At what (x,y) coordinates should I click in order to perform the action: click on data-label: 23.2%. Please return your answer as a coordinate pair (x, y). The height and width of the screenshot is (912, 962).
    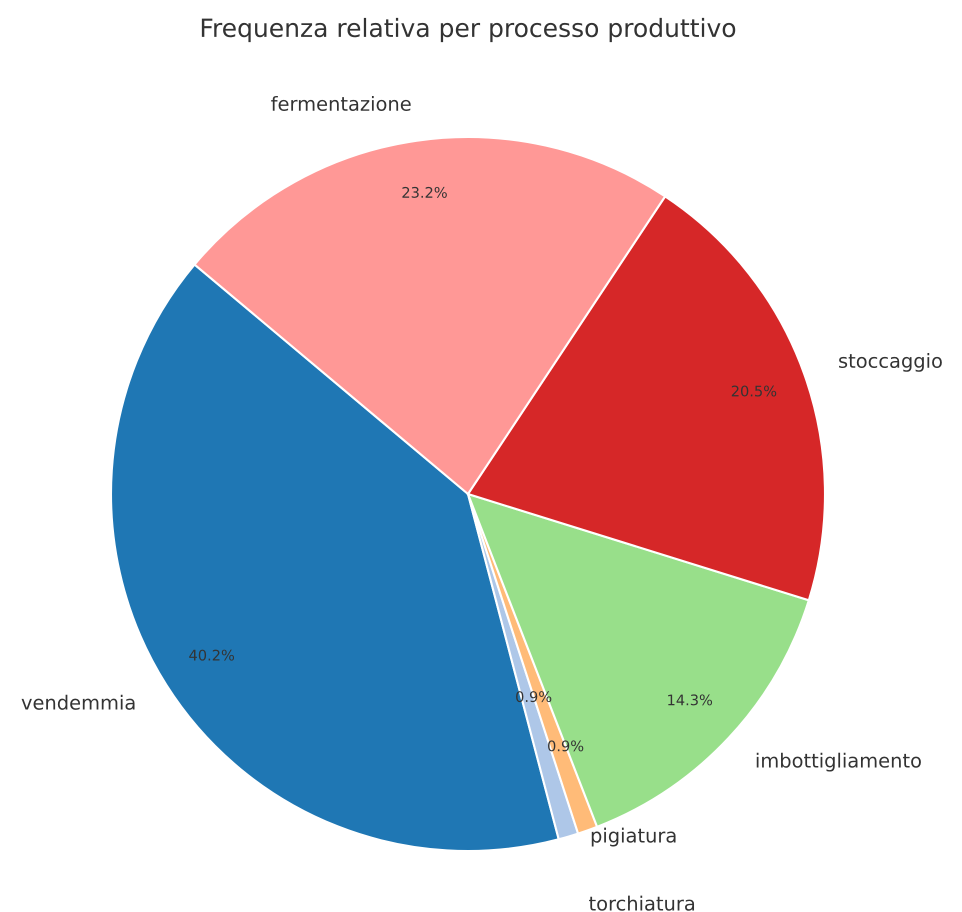
    Looking at the image, I should click on (424, 192).